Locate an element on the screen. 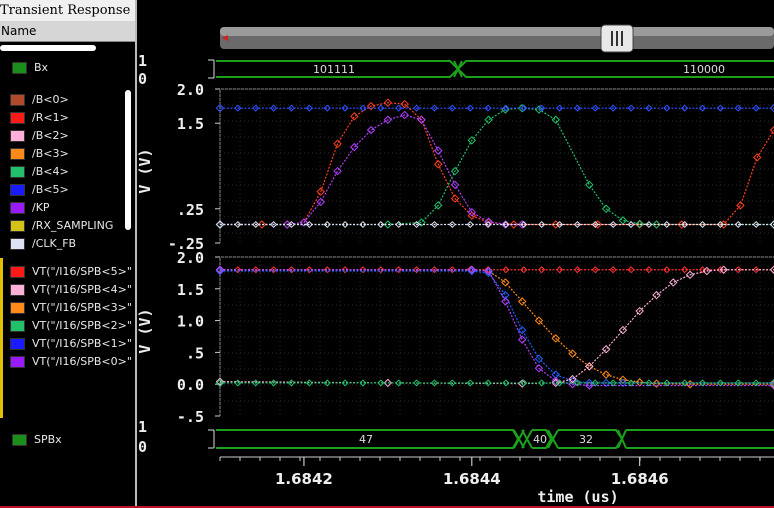 This screenshot has width=774, height=508. vertical-scrollbar is located at coordinates (128, 160).